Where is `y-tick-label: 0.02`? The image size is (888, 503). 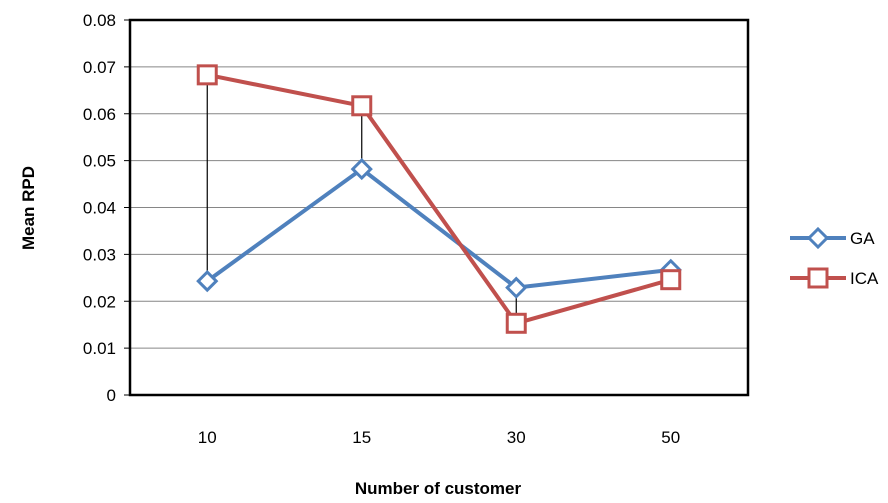
y-tick-label: 0.02 is located at coordinates (99, 301).